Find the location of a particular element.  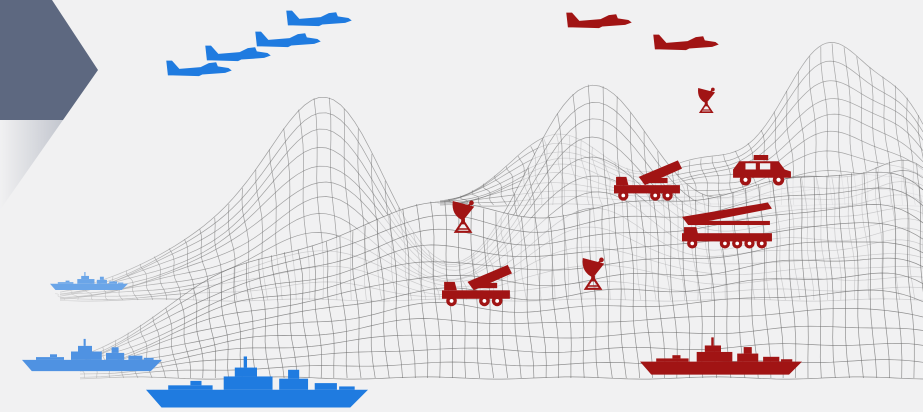

terrain-fade is located at coordinates (100, 250).